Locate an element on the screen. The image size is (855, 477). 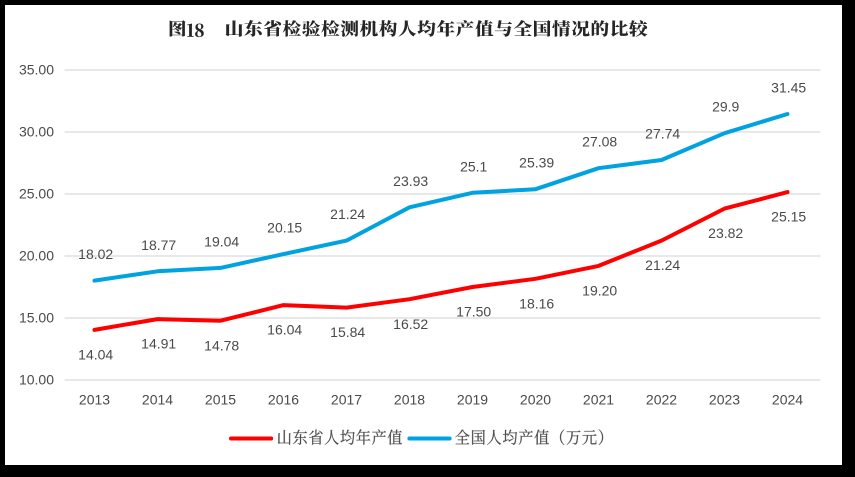
svg-text: 30.00 is located at coordinates (36, 131).